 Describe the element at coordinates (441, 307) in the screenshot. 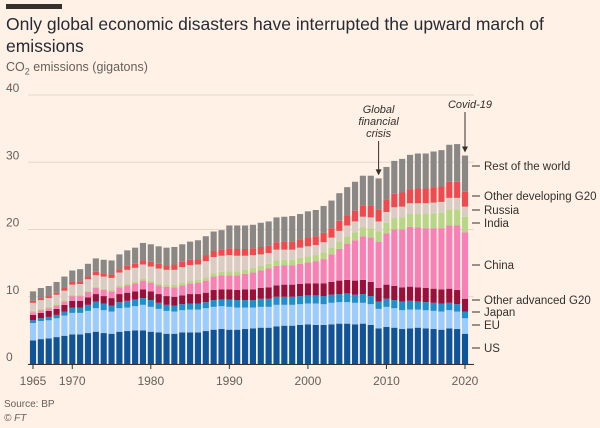

I see `bar-japan-2017` at that location.